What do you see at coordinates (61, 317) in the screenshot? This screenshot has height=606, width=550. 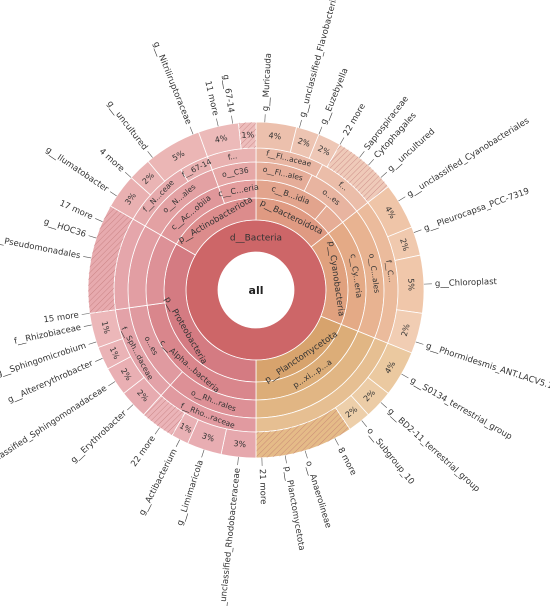 I see `outer-label: 15 more` at bounding box center [61, 317].